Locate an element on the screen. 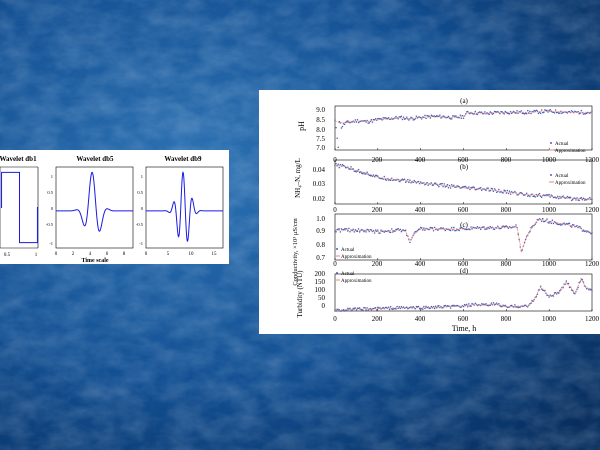 This screenshot has height=450, width=600. x-tick-label: 200 is located at coordinates (377, 264).